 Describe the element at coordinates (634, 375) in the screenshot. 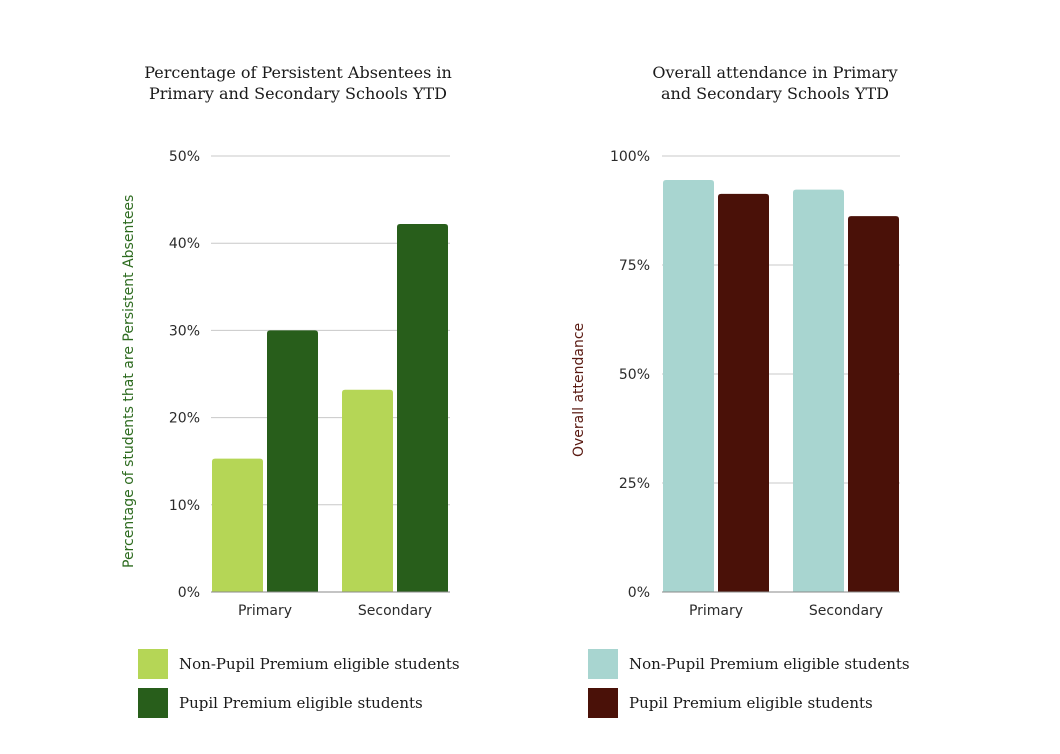

I see `chart2-y-tick-label: 50%` at that location.